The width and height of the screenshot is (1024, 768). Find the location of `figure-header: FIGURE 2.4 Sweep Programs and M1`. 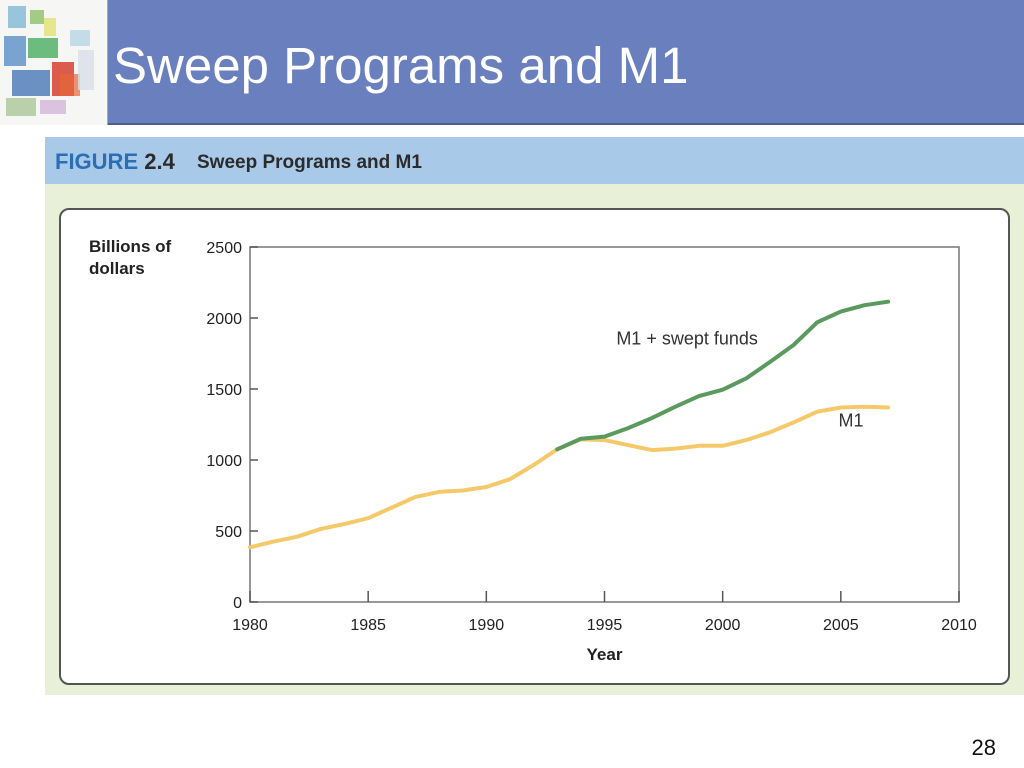

figure-header: FIGURE 2.4 Sweep Programs and M1 is located at coordinates (534, 160).